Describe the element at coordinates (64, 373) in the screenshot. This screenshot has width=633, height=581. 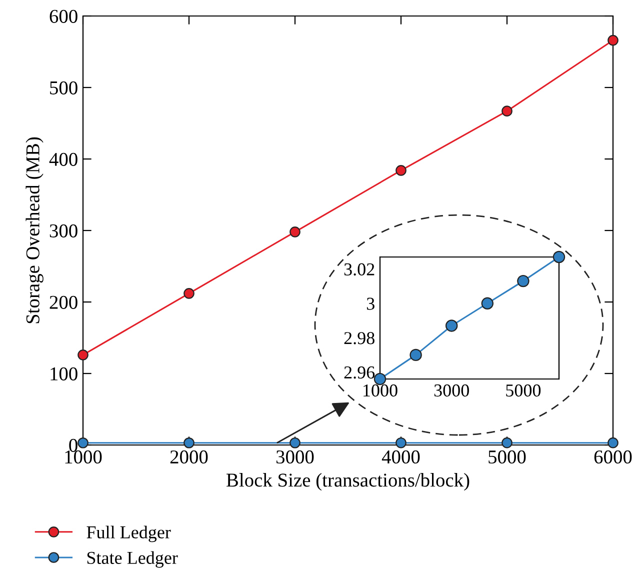
I see `y-tick-label: 100` at that location.